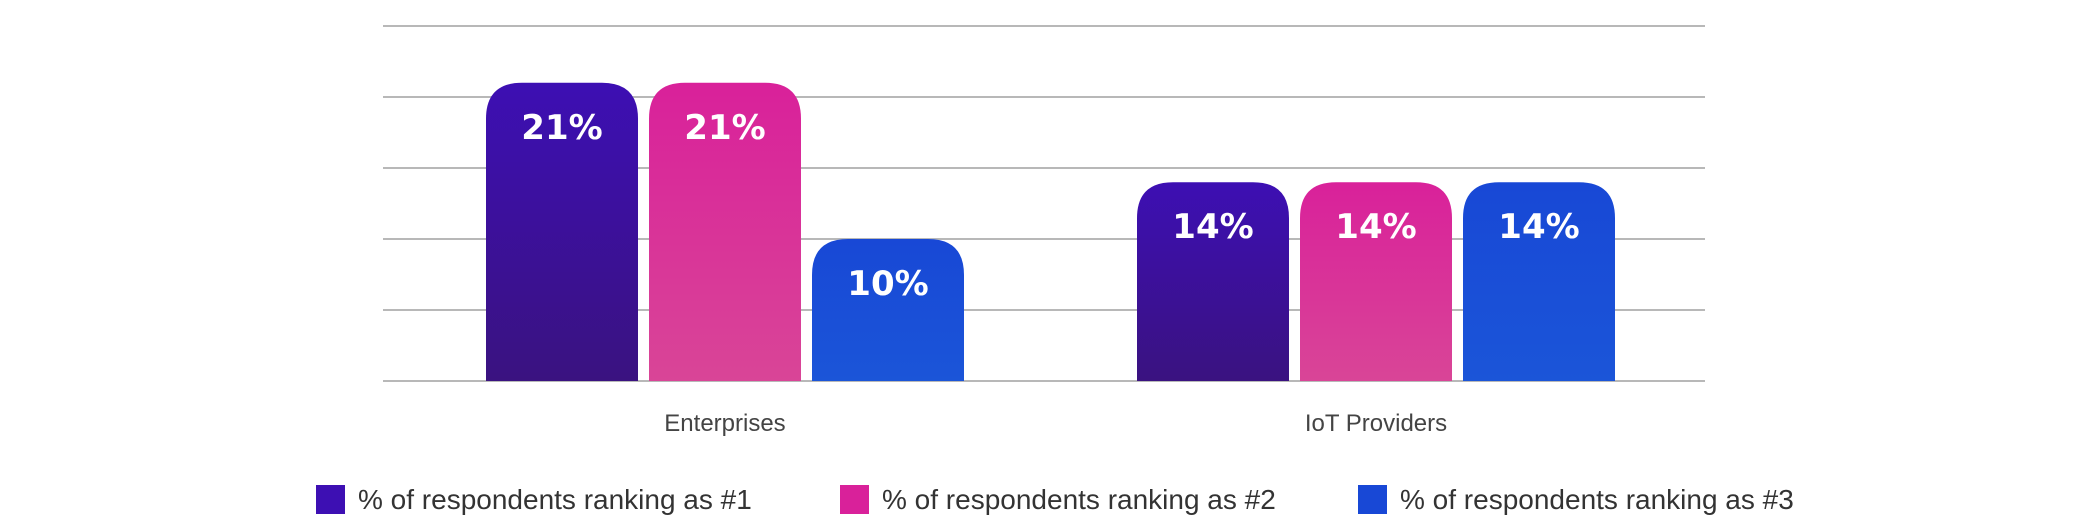  Describe the element at coordinates (1055, 423) in the screenshot. I see `x-axis: Enterprises IoT Providers` at that location.